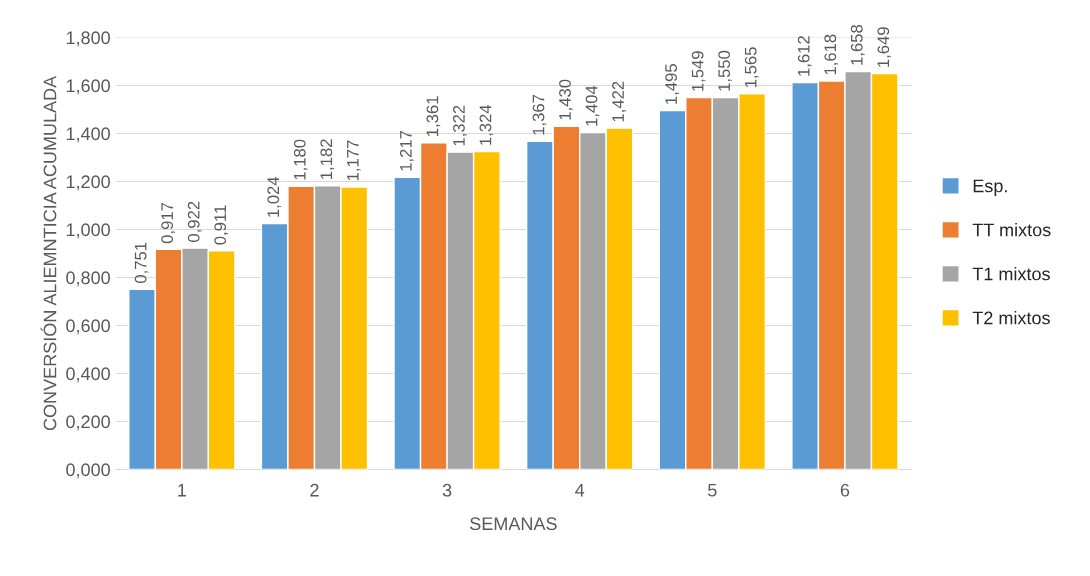  Describe the element at coordinates (725, 70) in the screenshot. I see `data-label: 1,550` at that location.